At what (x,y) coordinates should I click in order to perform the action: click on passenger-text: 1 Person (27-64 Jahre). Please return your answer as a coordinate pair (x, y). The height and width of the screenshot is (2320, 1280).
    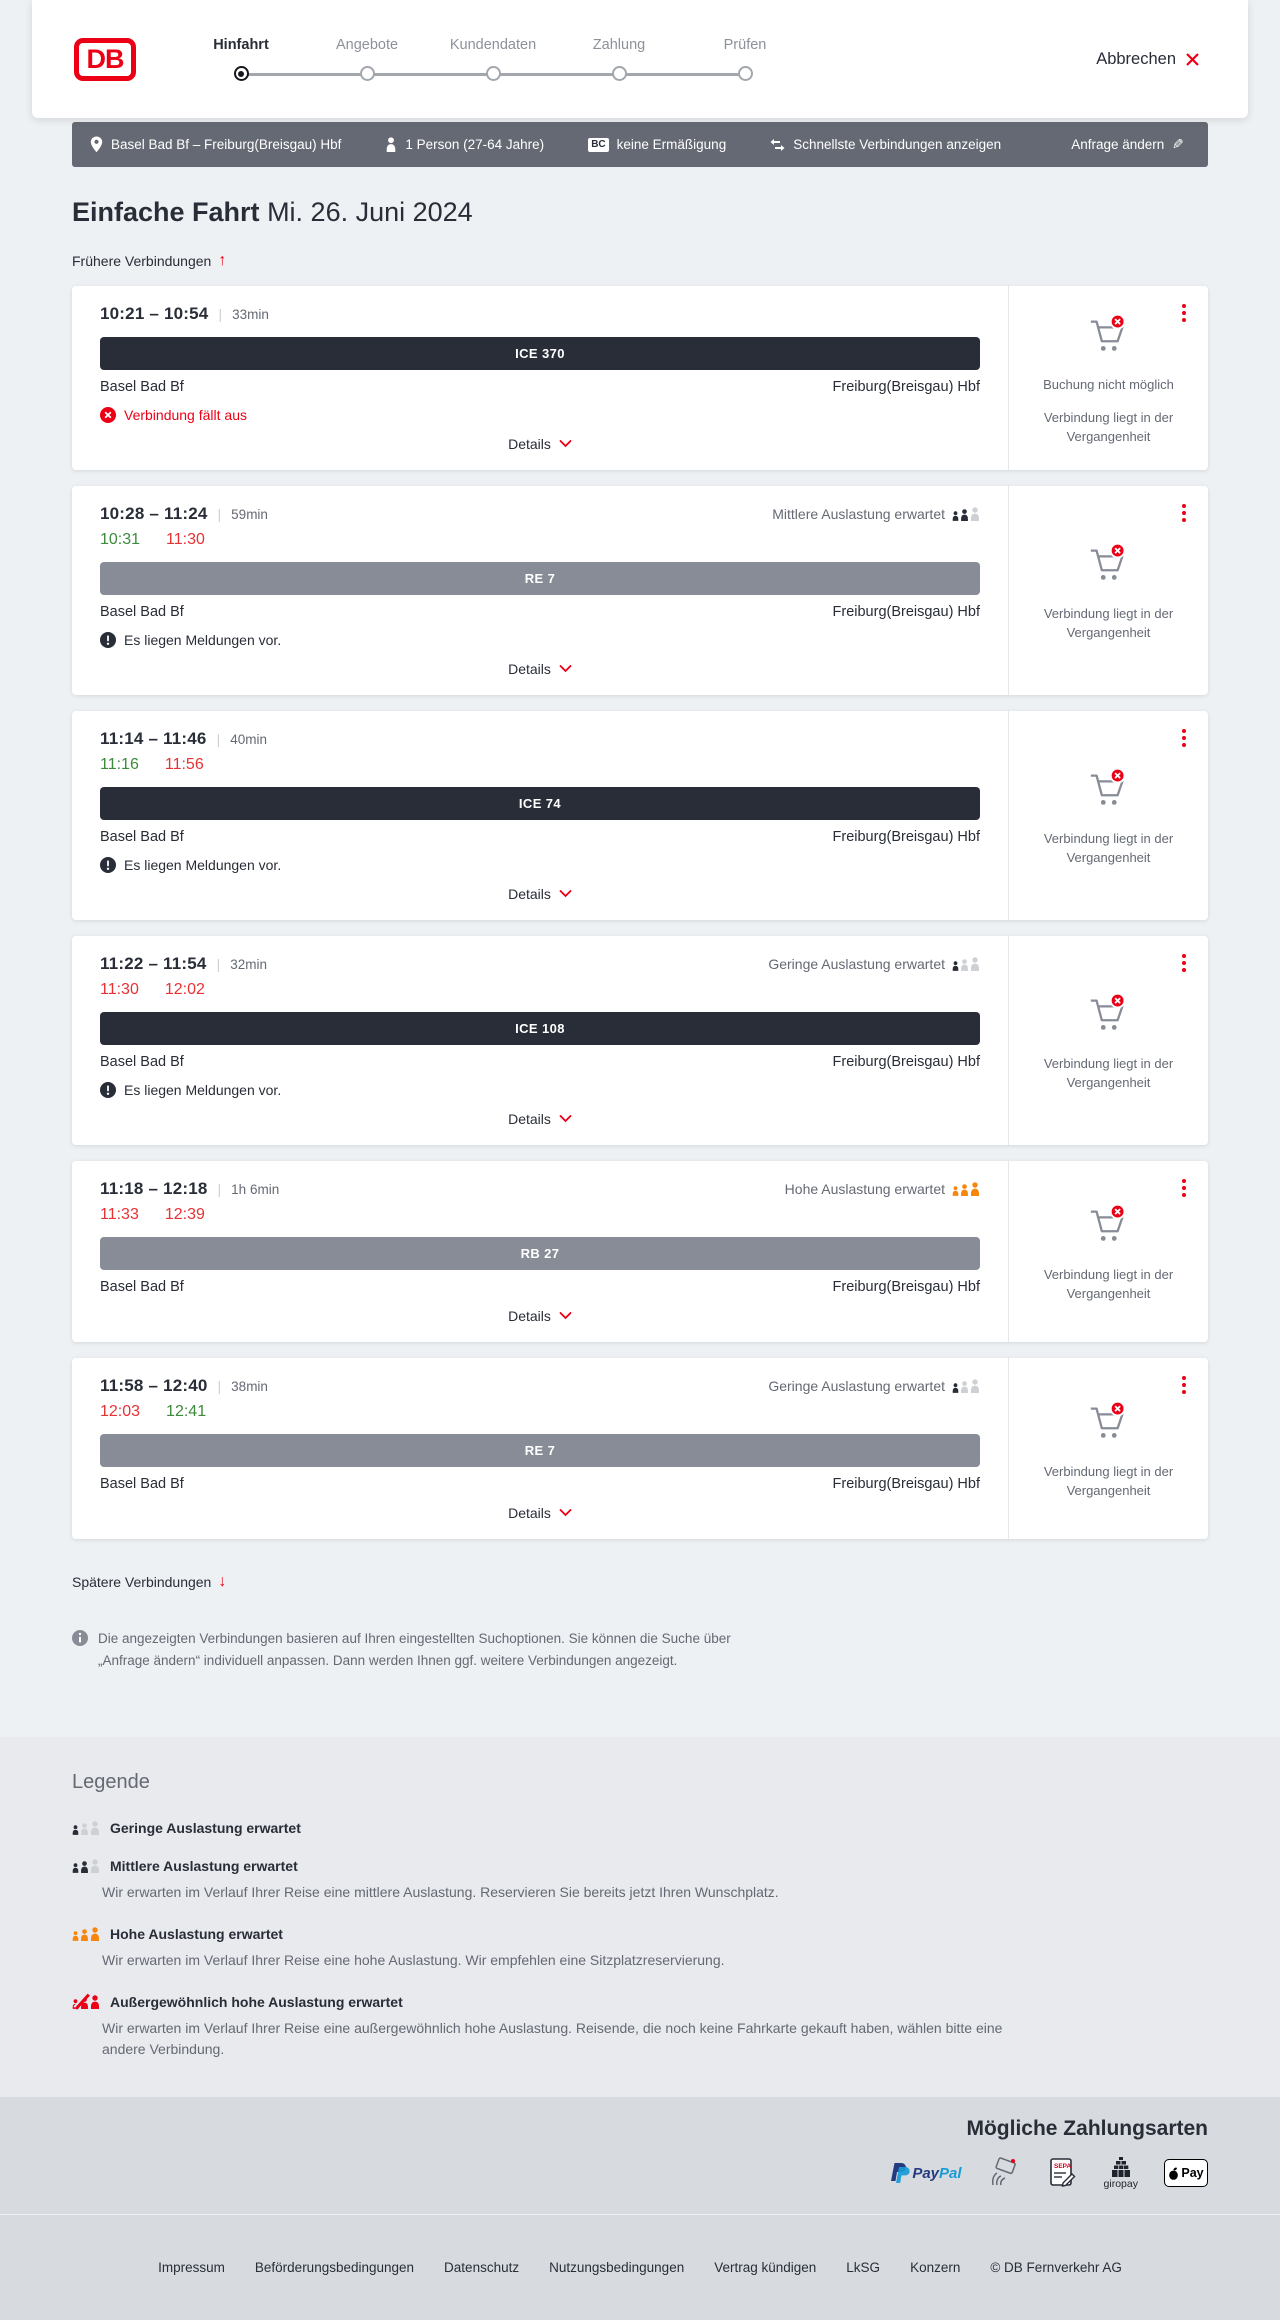
    Looking at the image, I should click on (475, 144).